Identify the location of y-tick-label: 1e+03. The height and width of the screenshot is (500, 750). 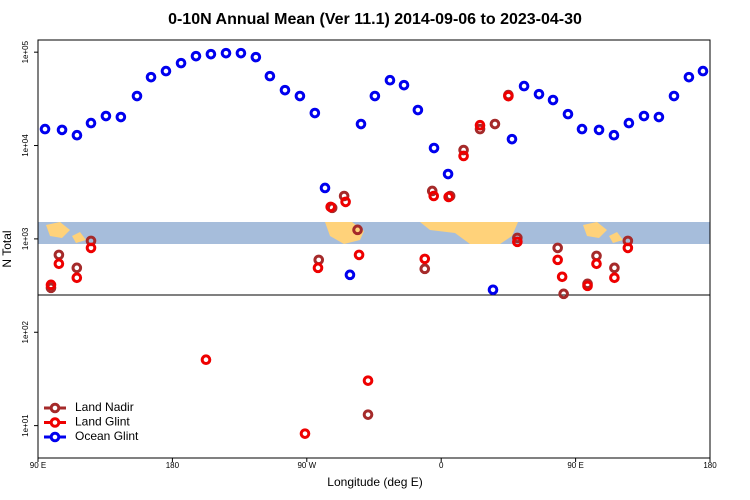
(25, 238).